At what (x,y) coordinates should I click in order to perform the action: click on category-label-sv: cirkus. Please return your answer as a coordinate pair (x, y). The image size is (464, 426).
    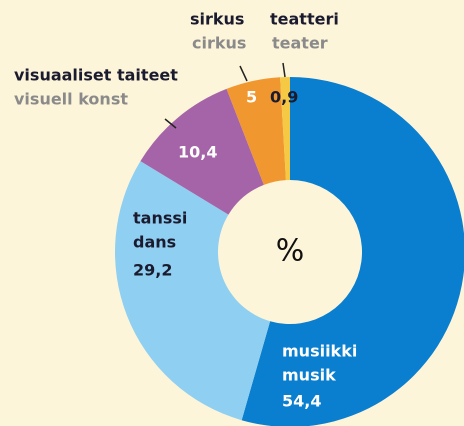
    Looking at the image, I should click on (219, 43).